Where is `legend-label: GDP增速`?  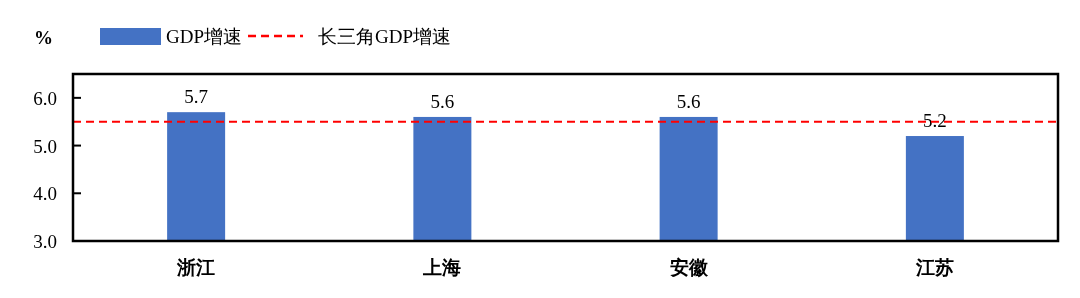 legend-label: GDP增速 is located at coordinates (204, 36).